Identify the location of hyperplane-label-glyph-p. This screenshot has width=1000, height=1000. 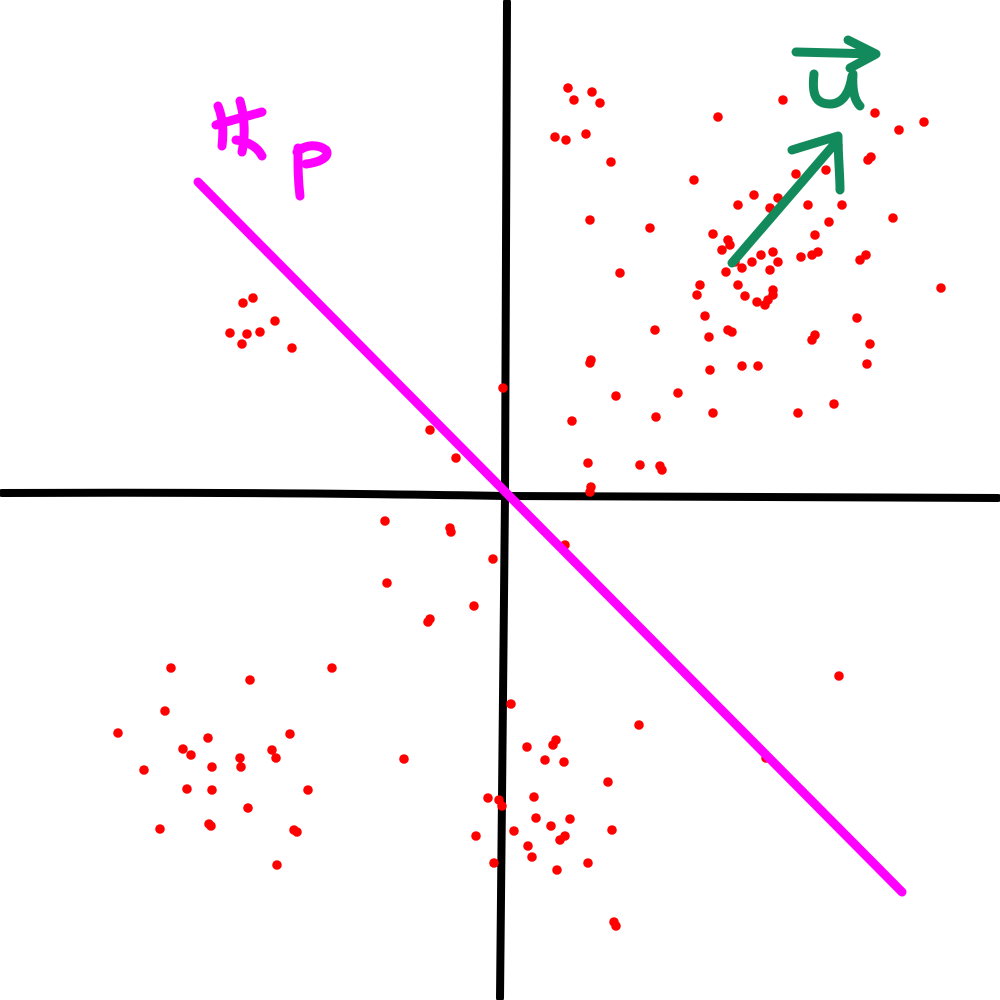
(312, 171).